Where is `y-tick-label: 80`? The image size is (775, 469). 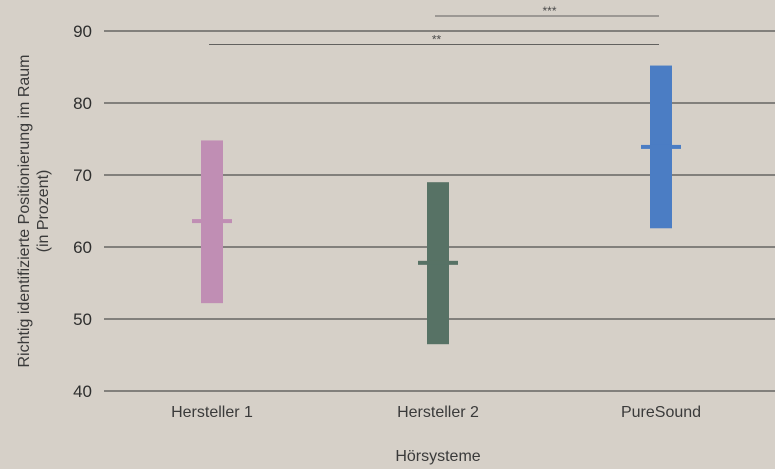
y-tick-label: 80 is located at coordinates (82, 103).